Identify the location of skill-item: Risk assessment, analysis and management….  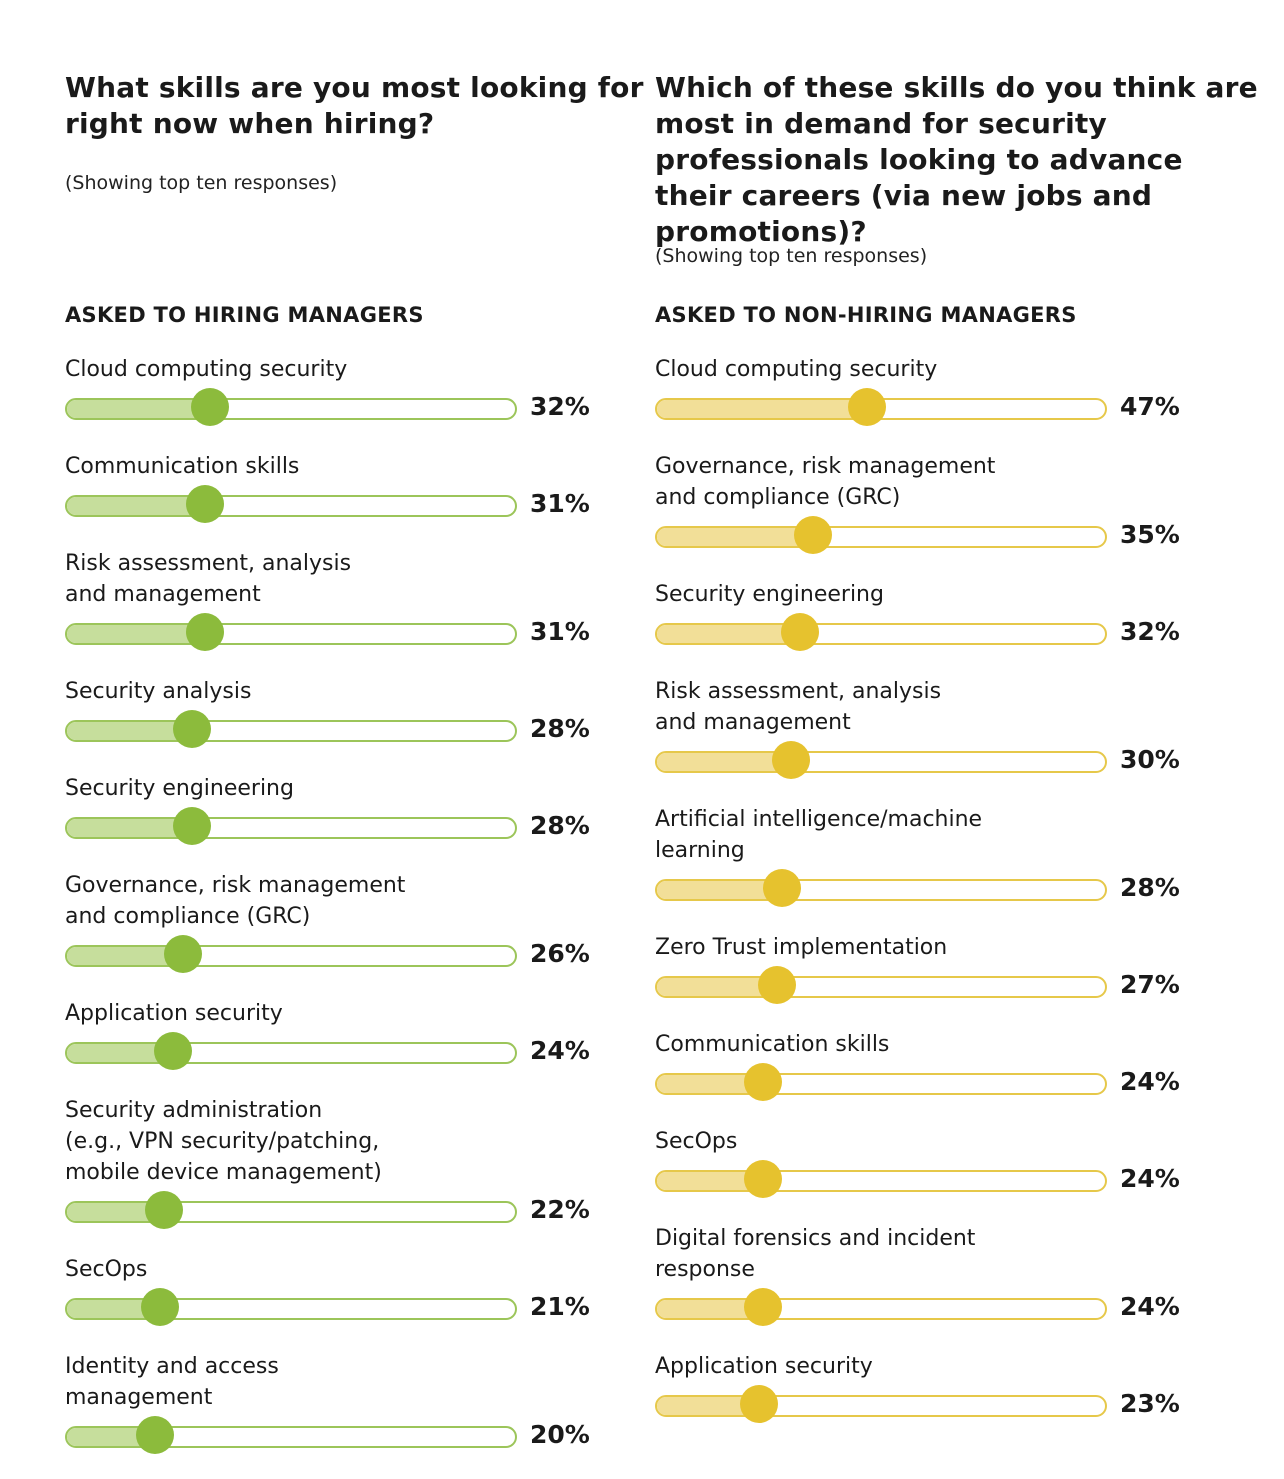
(965, 729).